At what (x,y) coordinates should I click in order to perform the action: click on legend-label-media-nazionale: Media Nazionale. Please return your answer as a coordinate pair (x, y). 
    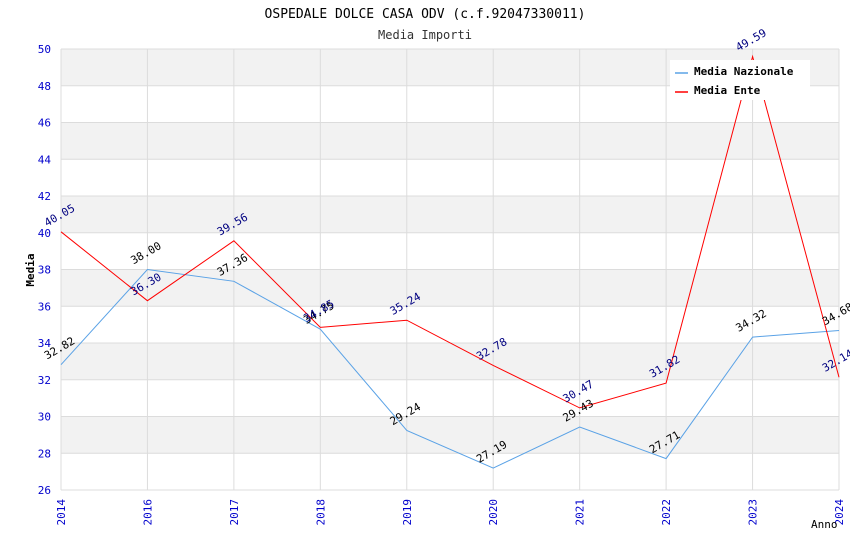
    Looking at the image, I should click on (744, 71).